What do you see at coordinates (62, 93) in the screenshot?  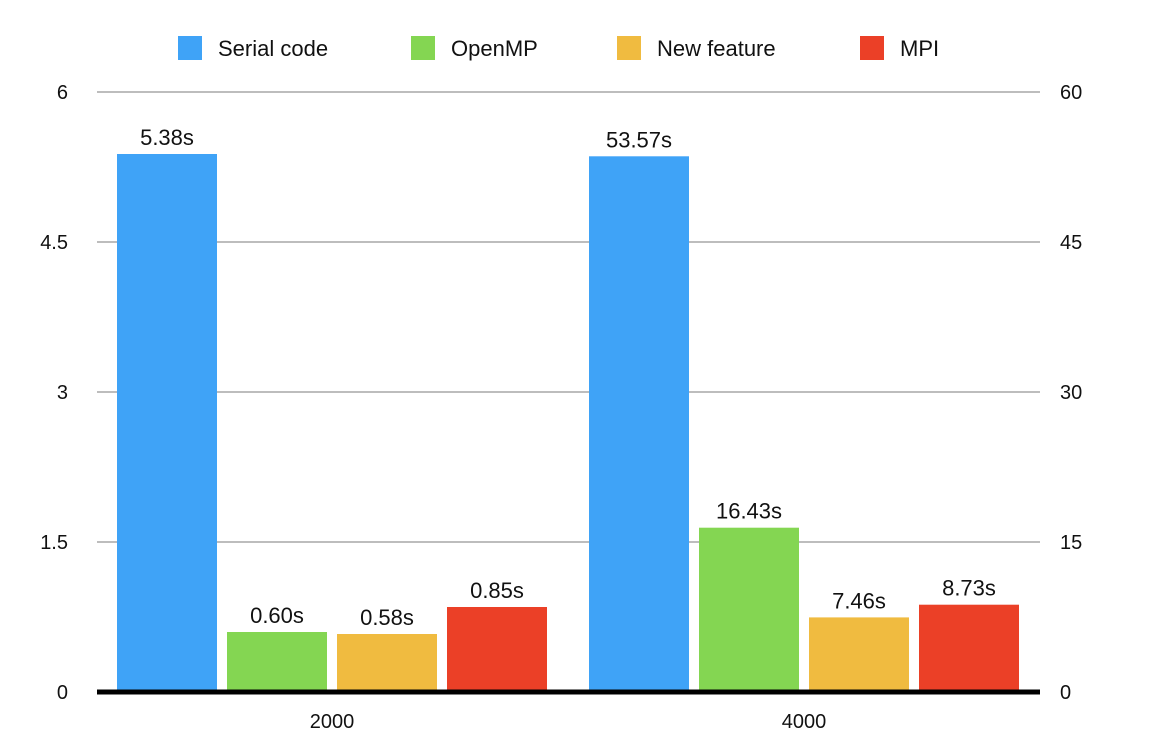 I see `left-y-tick-label: 6` at bounding box center [62, 93].